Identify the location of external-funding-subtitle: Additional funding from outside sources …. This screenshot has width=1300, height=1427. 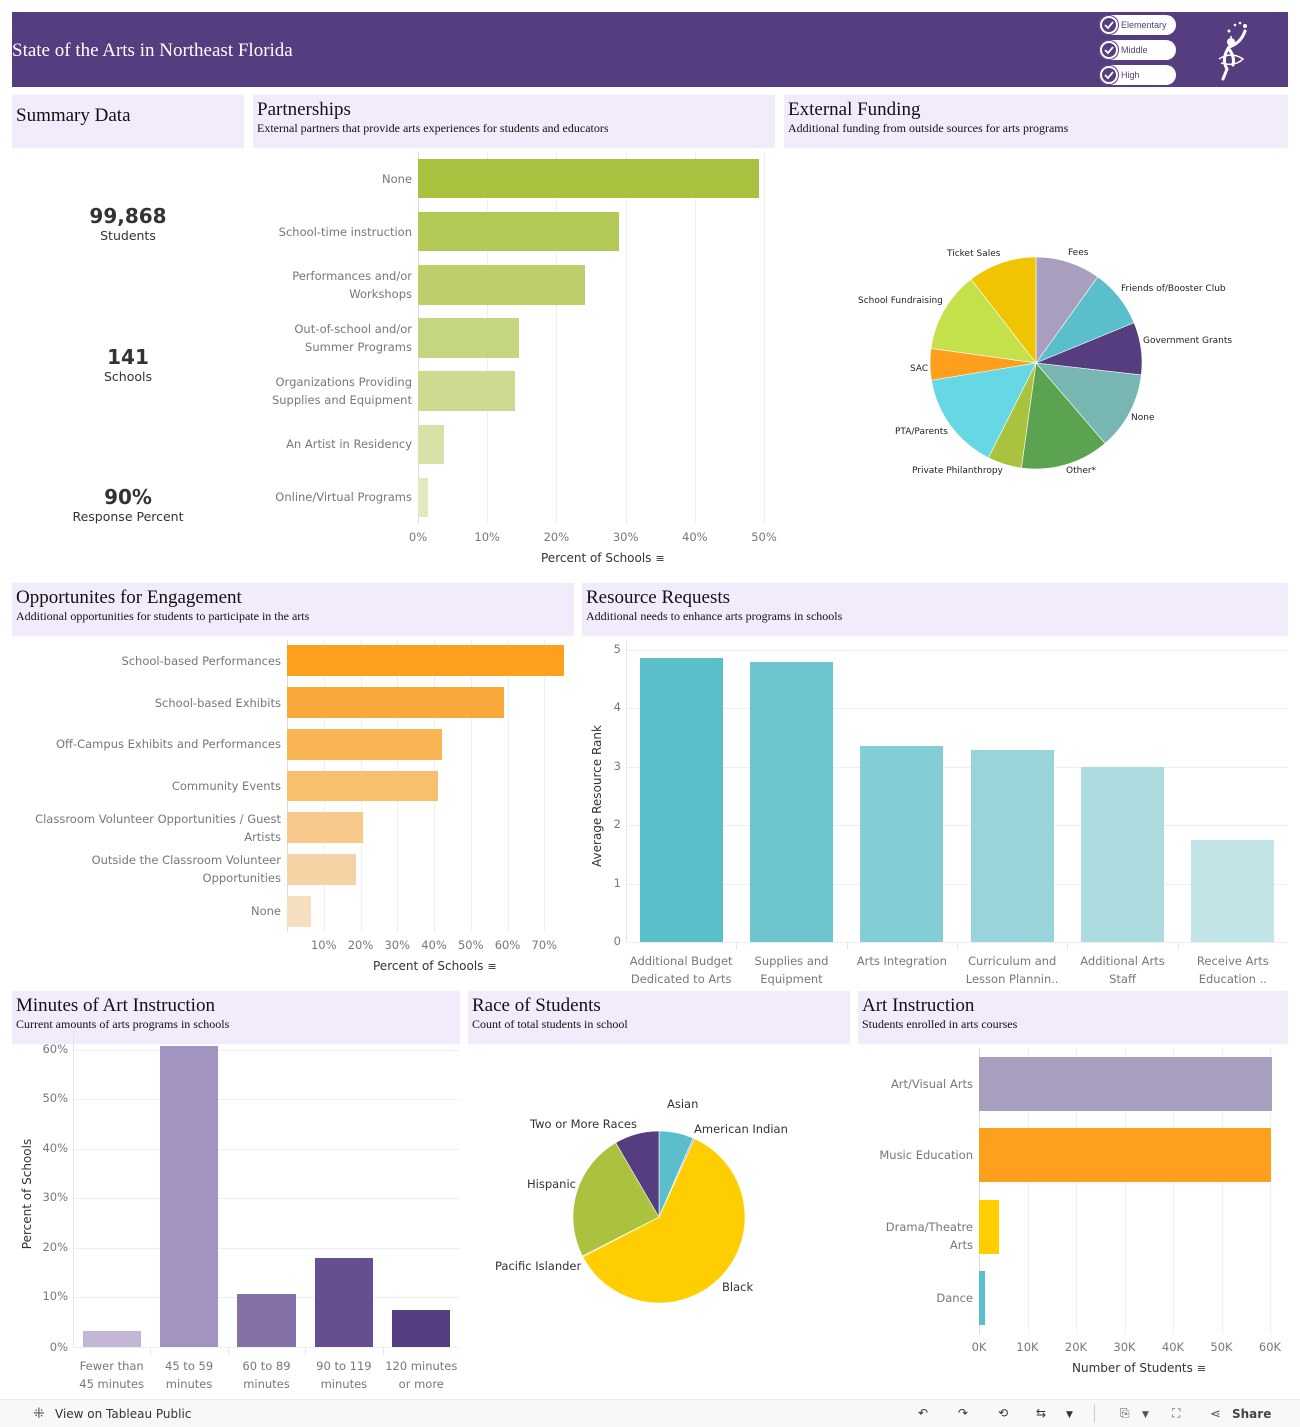
(928, 128).